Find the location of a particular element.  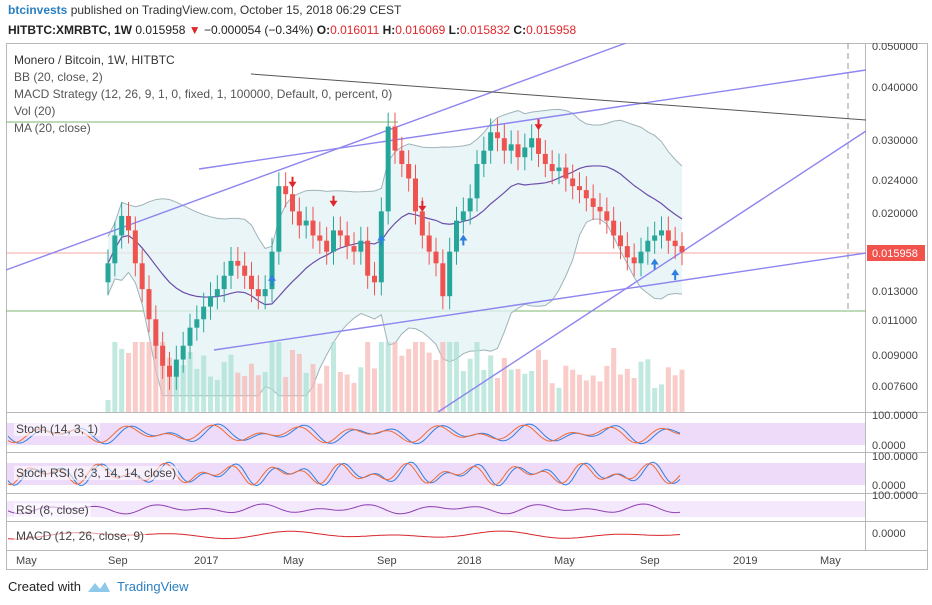

price-tick: 0.050000 is located at coordinates (895, 48).